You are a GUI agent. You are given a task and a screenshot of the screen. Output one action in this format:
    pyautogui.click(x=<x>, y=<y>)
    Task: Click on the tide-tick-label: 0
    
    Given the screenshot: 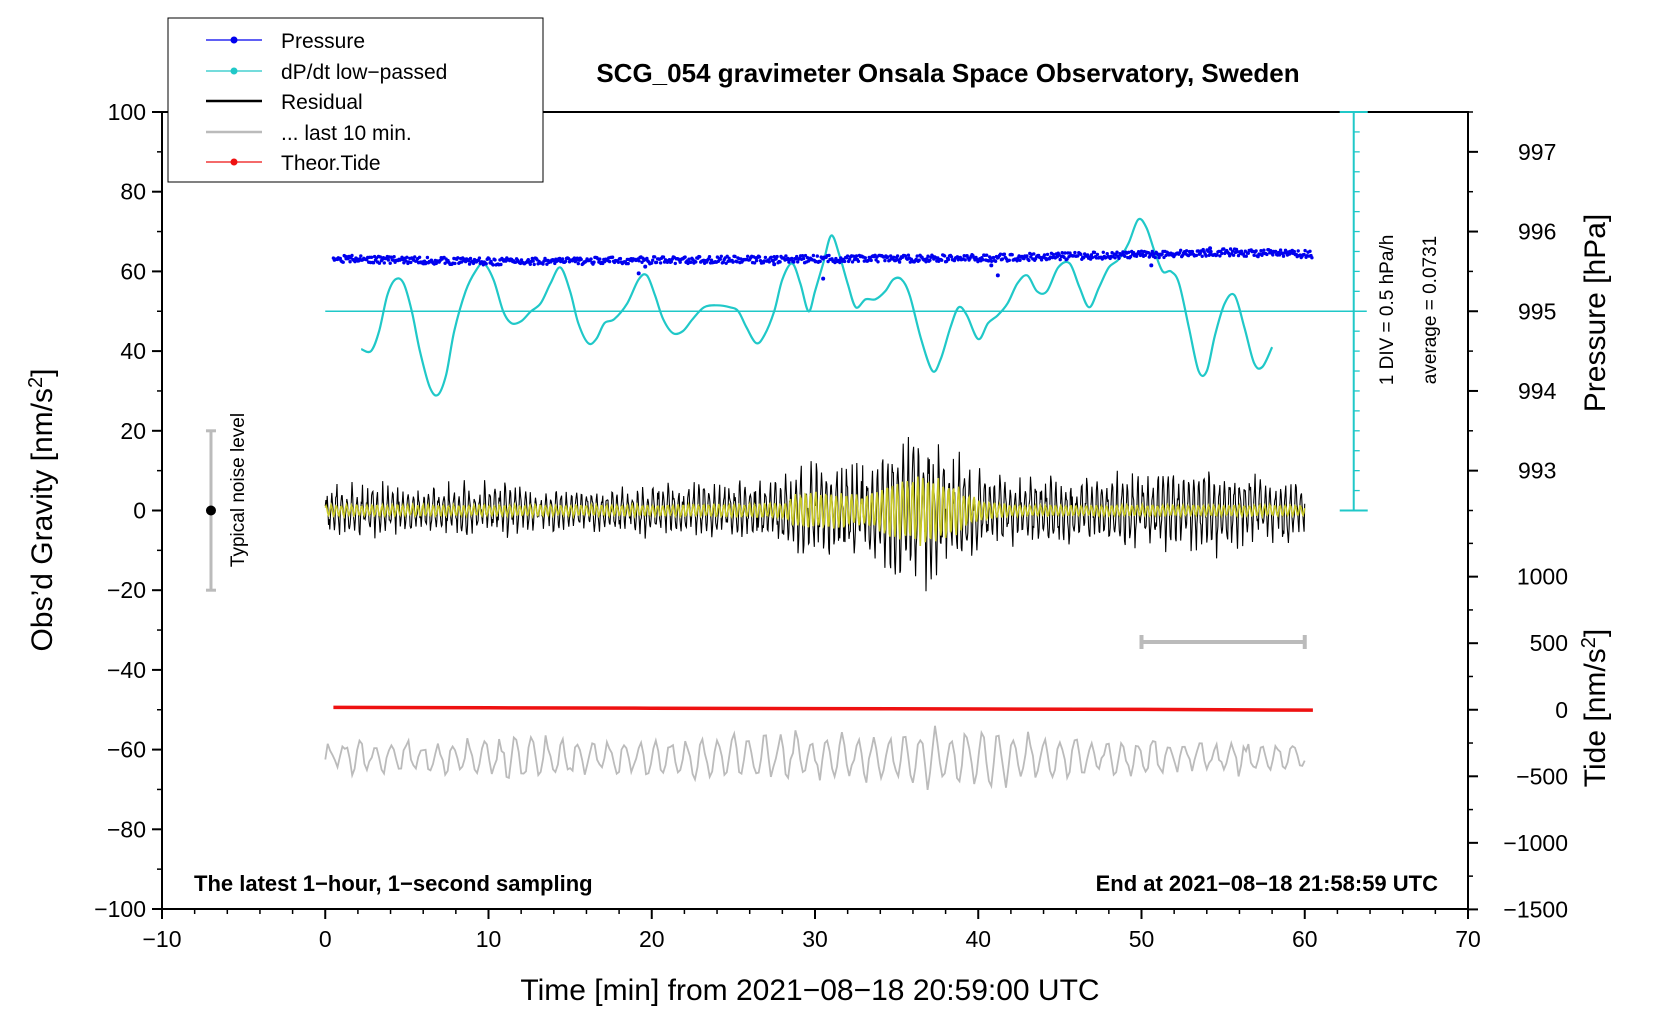 What is the action you would take?
    pyautogui.click(x=1561, y=710)
    